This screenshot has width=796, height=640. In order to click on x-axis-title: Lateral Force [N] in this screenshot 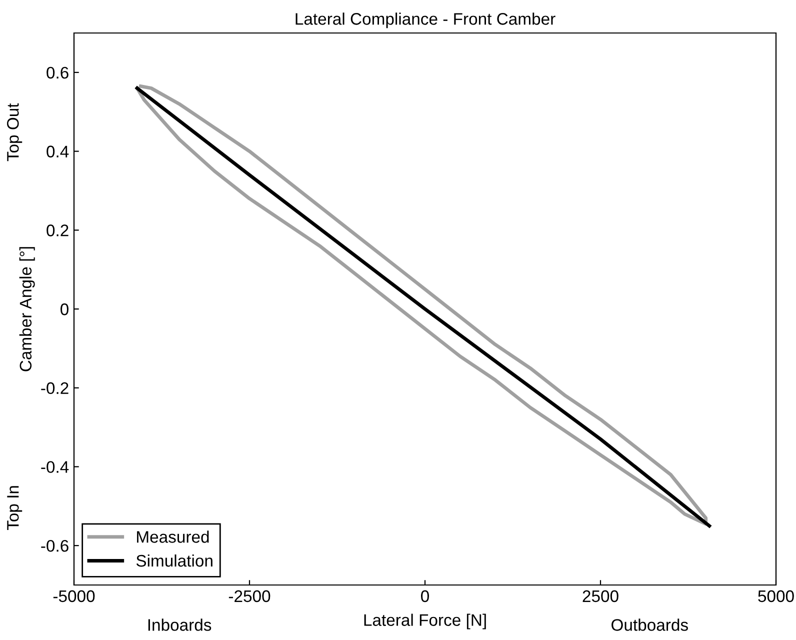, I will do `click(425, 622)`.